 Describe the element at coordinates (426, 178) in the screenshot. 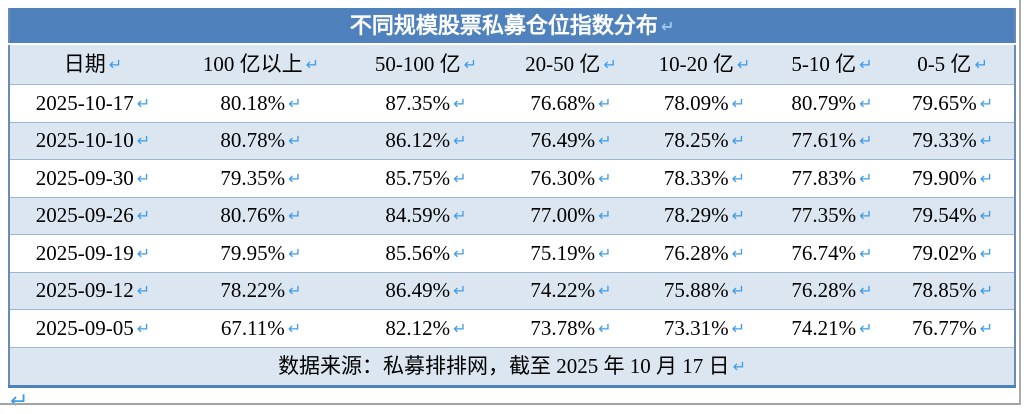

I see `value-cell: 85.75% ↵` at that location.